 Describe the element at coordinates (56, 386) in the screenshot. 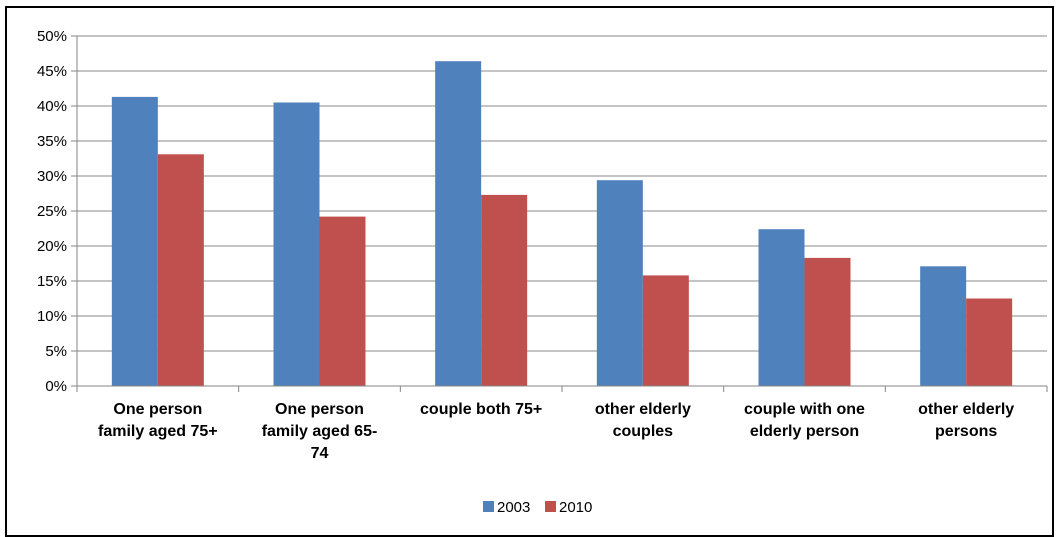

I see `y-tick-label: 0%` at that location.